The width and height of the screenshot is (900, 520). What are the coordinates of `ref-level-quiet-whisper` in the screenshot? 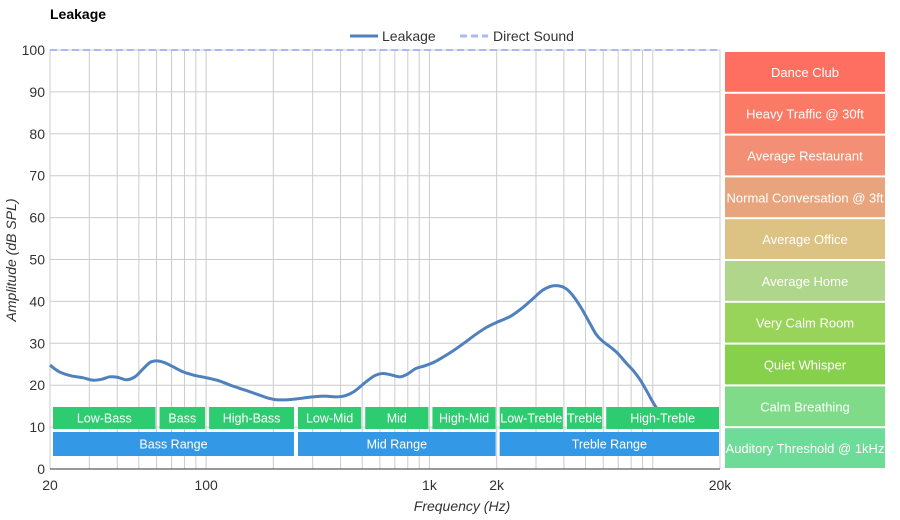 It's located at (805, 364).